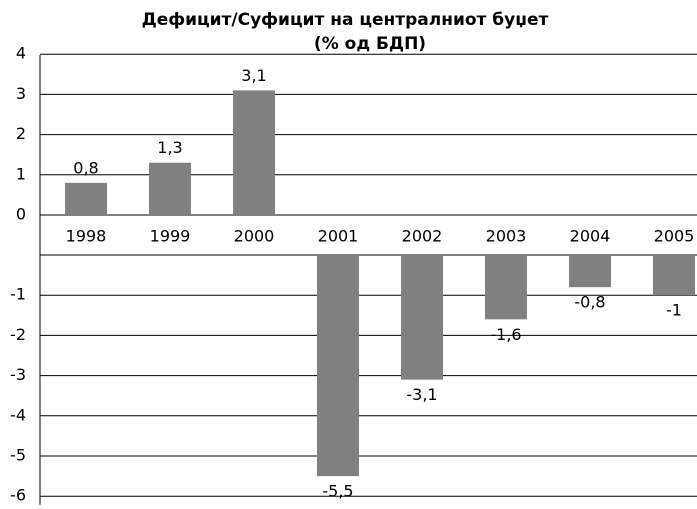  What do you see at coordinates (589, 302) in the screenshot?
I see `value-label: -0,8` at bounding box center [589, 302].